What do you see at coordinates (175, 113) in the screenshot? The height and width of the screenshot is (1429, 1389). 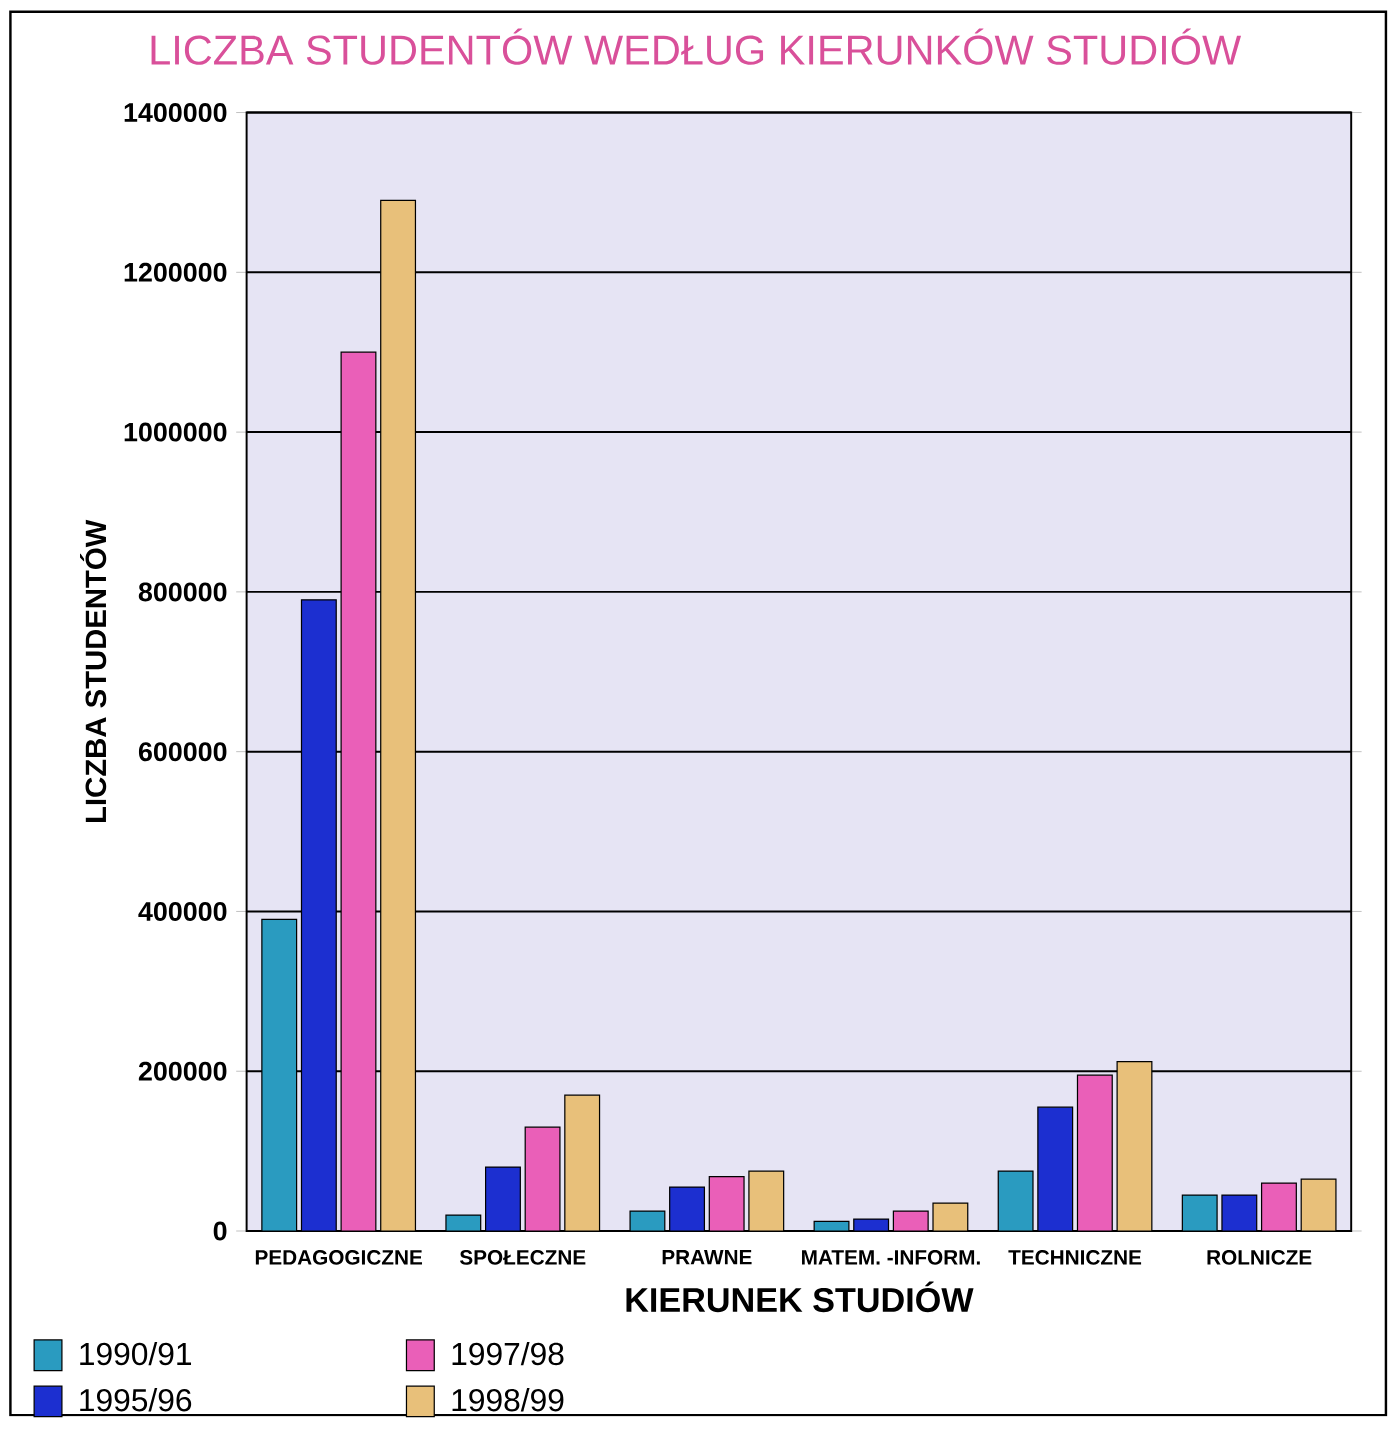 I see `y-tick-label: 1400000` at bounding box center [175, 113].